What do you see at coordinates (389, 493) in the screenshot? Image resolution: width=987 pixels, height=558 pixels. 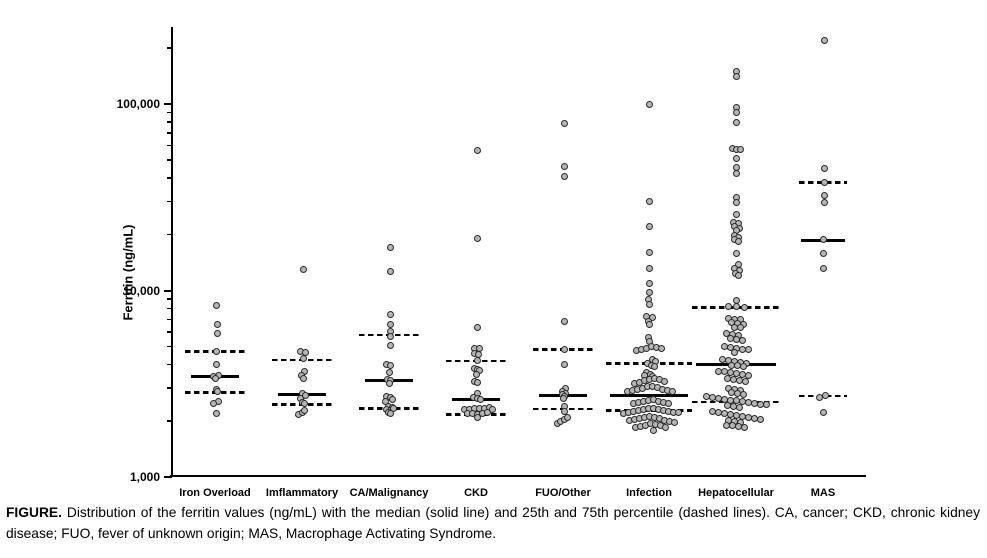 I see `category-label: CA/Malignancy` at bounding box center [389, 493].